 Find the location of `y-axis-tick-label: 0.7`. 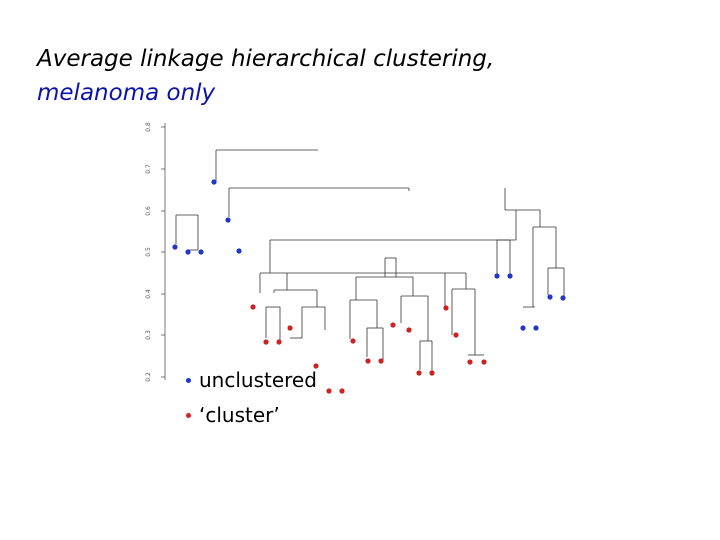

y-axis-tick-label: 0.7 is located at coordinates (148, 169).